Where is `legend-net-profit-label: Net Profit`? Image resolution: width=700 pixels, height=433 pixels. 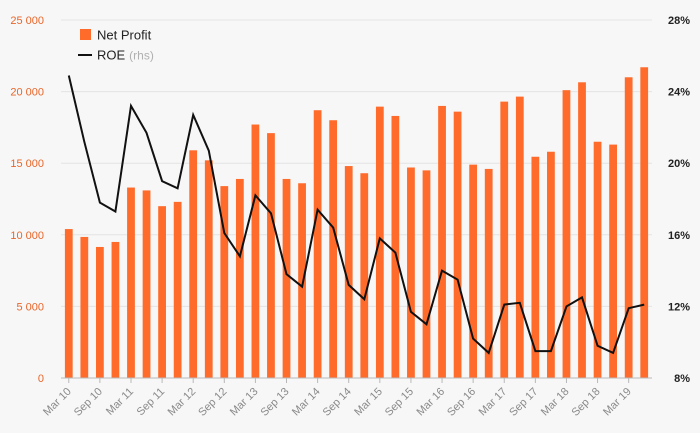
legend-net-profit-label: Net Profit is located at coordinates (124, 35).